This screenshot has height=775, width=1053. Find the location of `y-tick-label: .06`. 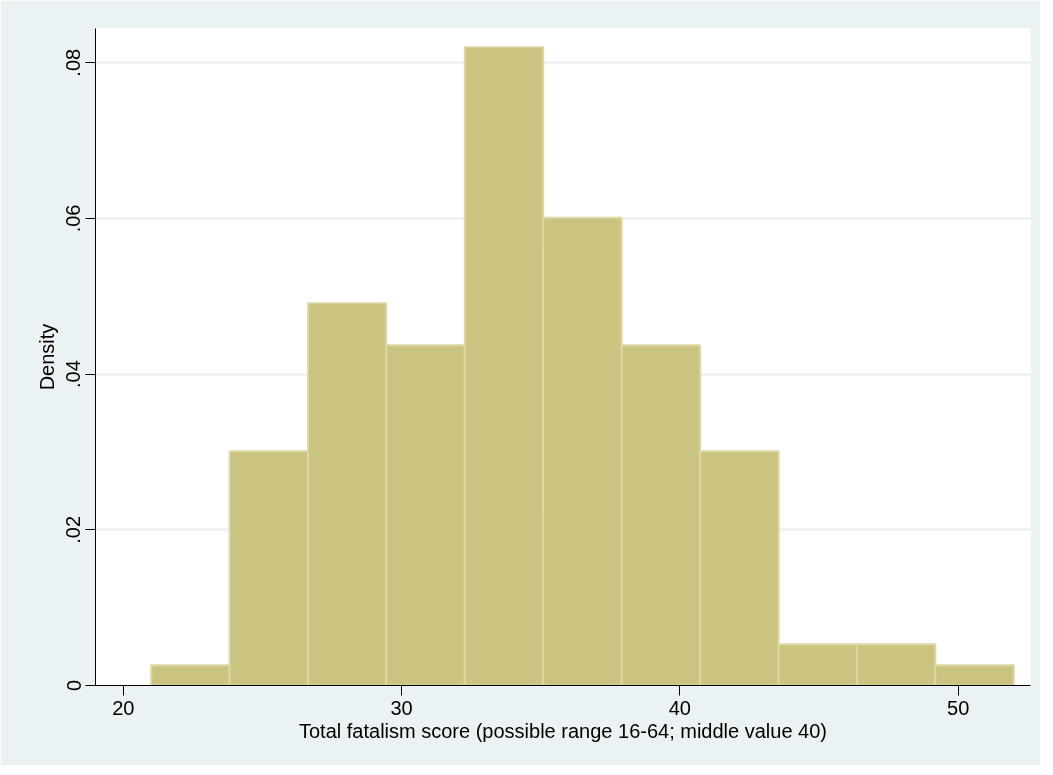

y-tick-label: .06 is located at coordinates (73, 218).